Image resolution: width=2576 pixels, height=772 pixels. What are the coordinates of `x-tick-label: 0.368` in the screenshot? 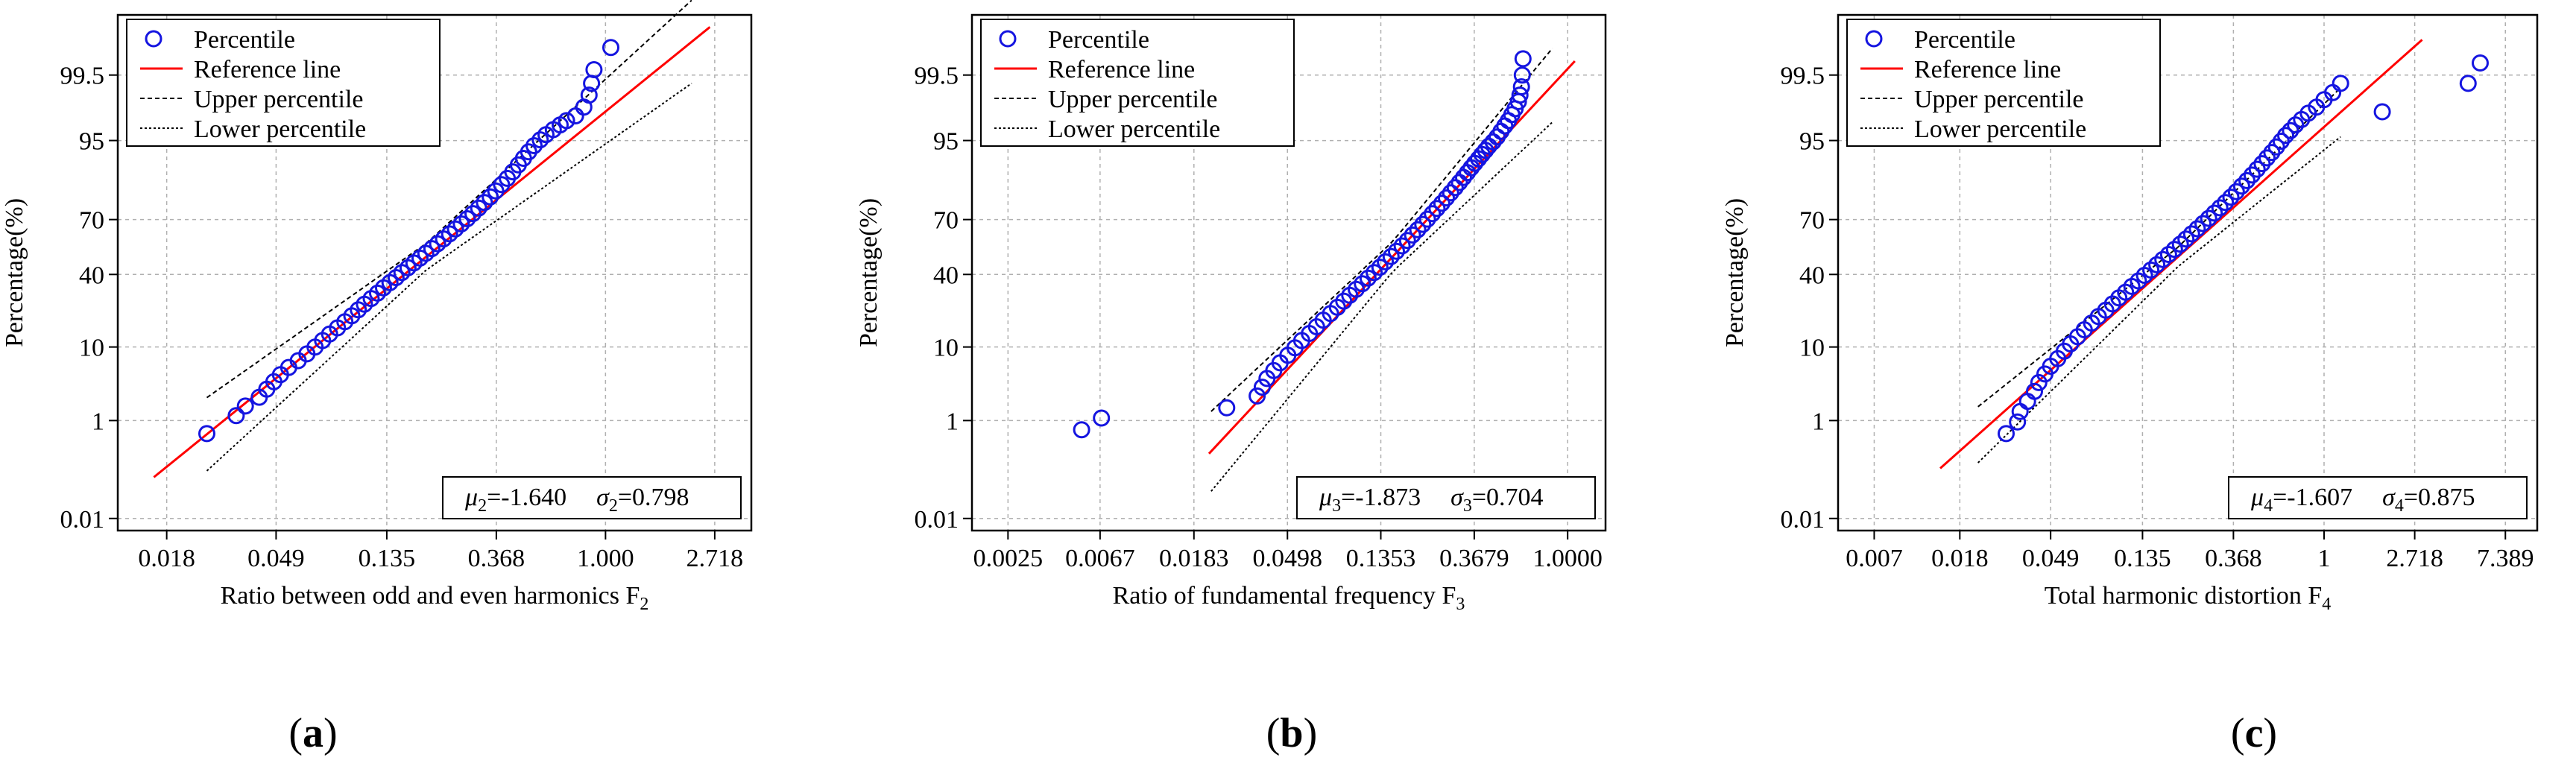 It's located at (2233, 558).